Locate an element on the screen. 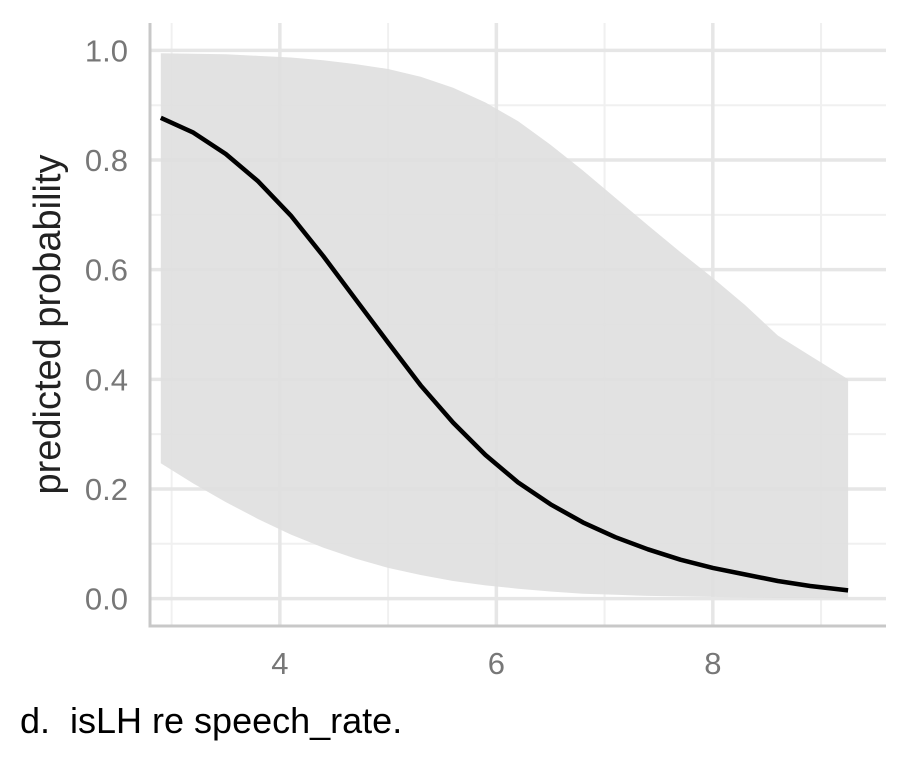 The image size is (909, 767). x-tick-label: 4 is located at coordinates (279, 663).